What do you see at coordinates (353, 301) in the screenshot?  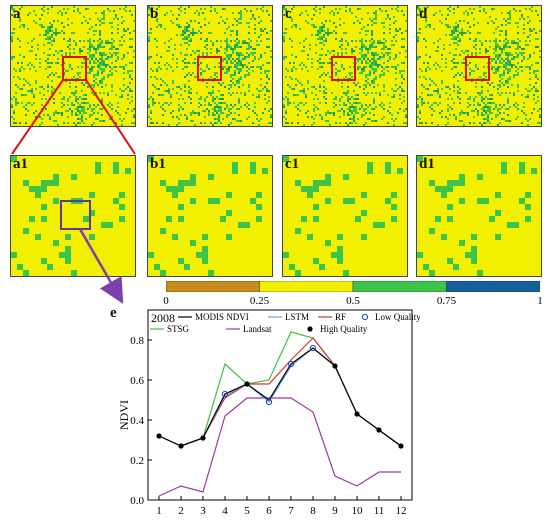 I see `colorbar-tick-label: 0.5` at bounding box center [353, 301].